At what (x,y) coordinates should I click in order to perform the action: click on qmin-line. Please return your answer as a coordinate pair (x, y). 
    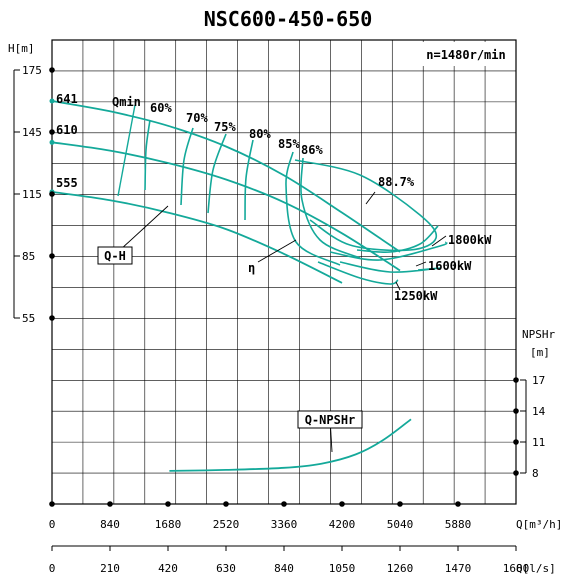
    Looking at the image, I should click on (126, 150).